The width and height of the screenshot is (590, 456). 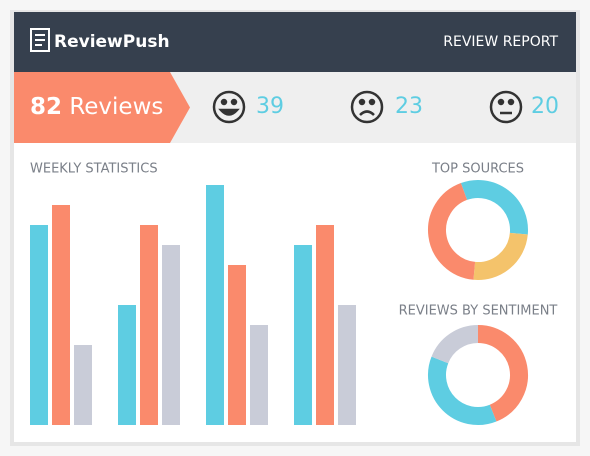 What do you see at coordinates (478, 311) in the screenshot?
I see `chart-title: REVIEWS BY SENTIMENT` at bounding box center [478, 311].